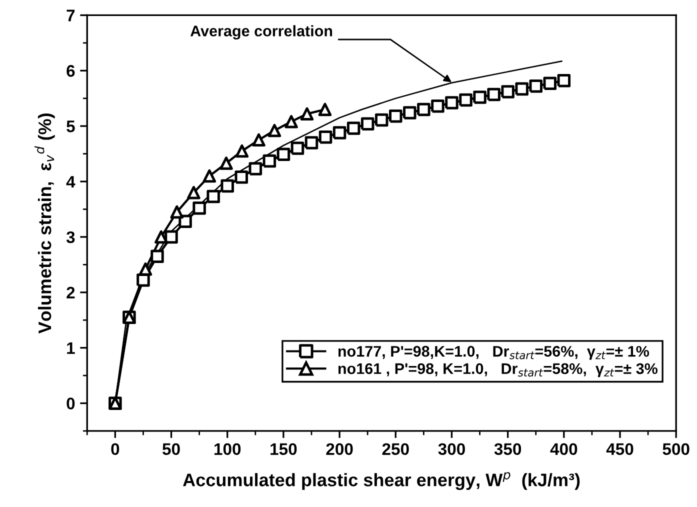  Describe the element at coordinates (508, 449) in the screenshot. I see `x-tick-label: 350` at that location.